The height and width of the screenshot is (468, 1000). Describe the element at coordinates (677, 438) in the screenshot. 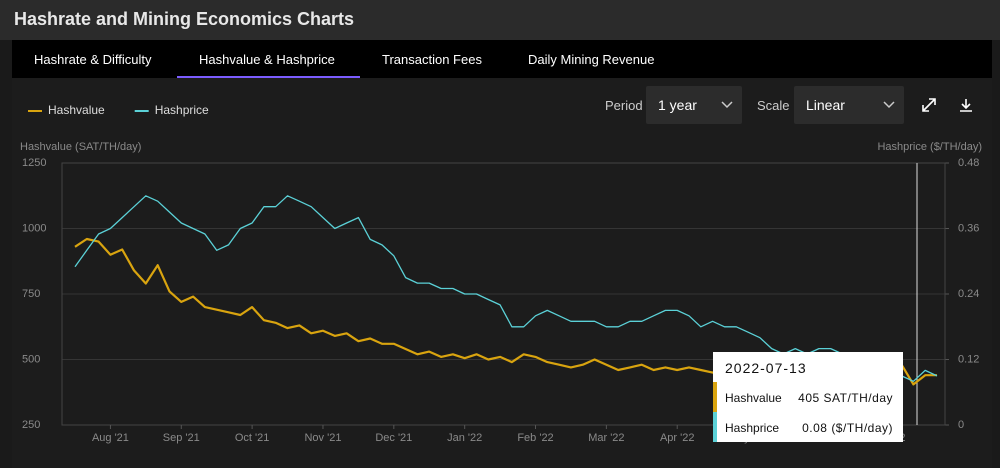

I see `x-tick-label: Apr '22` at that location.